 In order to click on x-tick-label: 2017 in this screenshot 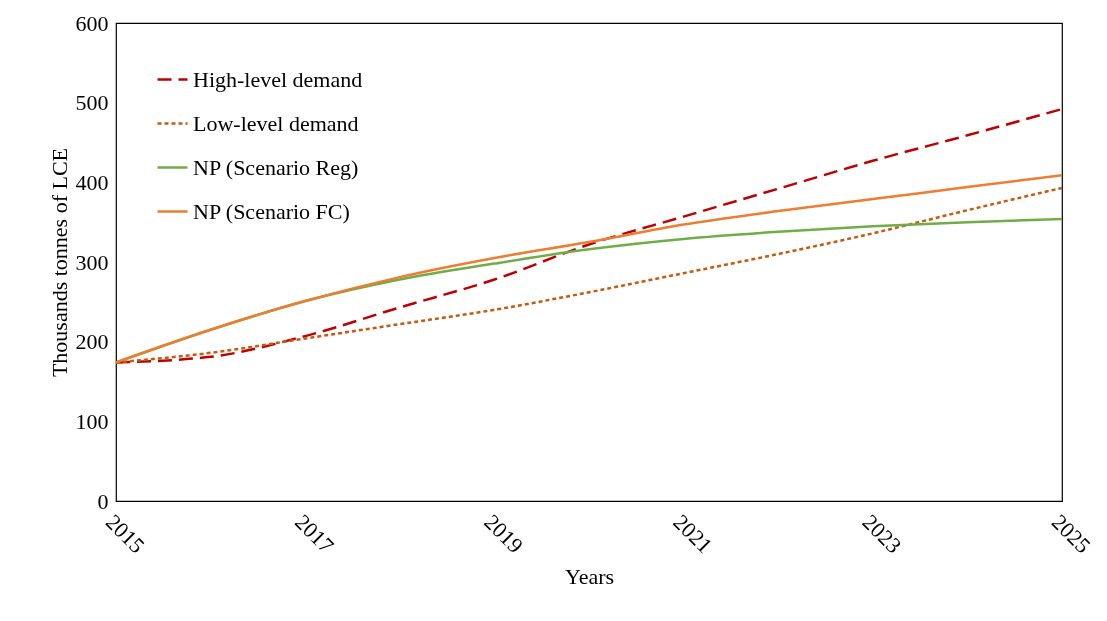, I will do `click(314, 534)`.